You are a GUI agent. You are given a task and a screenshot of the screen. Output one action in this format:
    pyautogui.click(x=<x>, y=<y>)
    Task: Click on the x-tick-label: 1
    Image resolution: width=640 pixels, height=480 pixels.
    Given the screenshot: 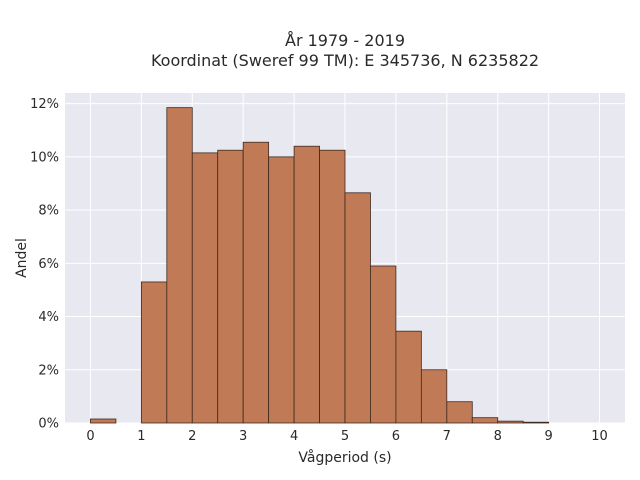 What is the action you would take?
    pyautogui.click(x=141, y=436)
    